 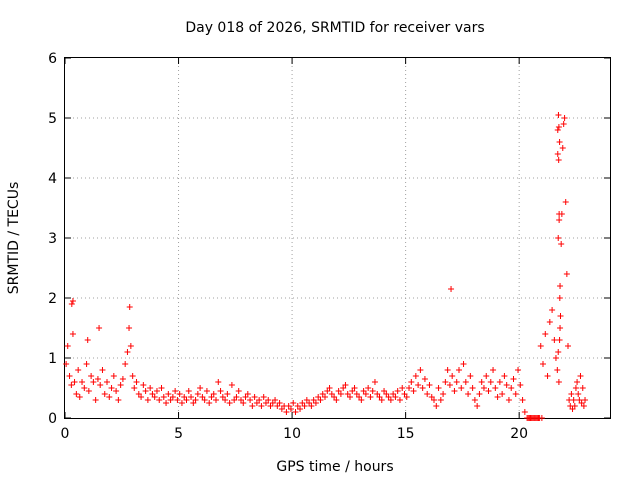 I want to click on y-tick-label: 4, so click(x=52, y=179).